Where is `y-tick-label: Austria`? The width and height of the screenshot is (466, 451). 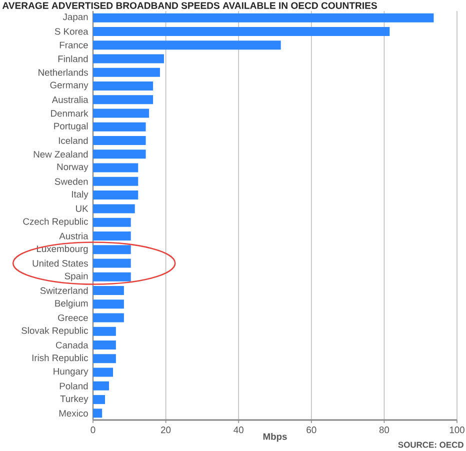
y-tick-label: Austria is located at coordinates (73, 236).